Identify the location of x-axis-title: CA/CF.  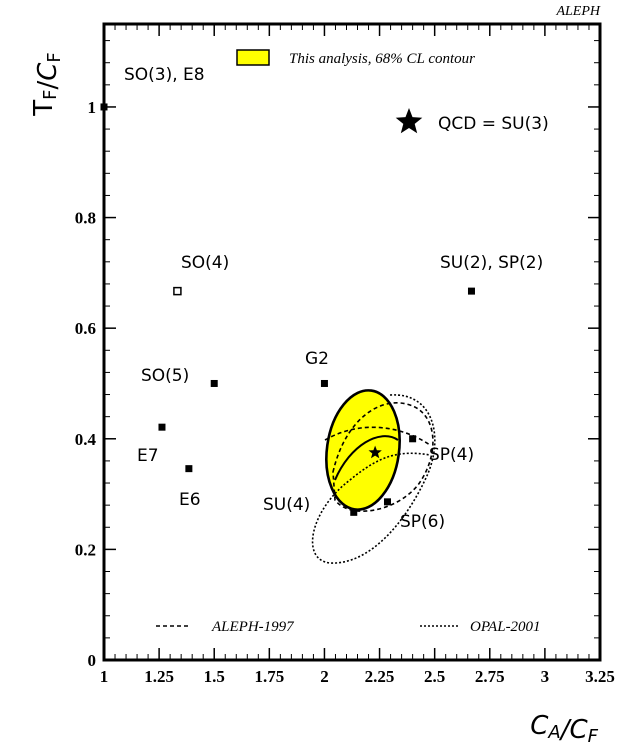
(564, 728).